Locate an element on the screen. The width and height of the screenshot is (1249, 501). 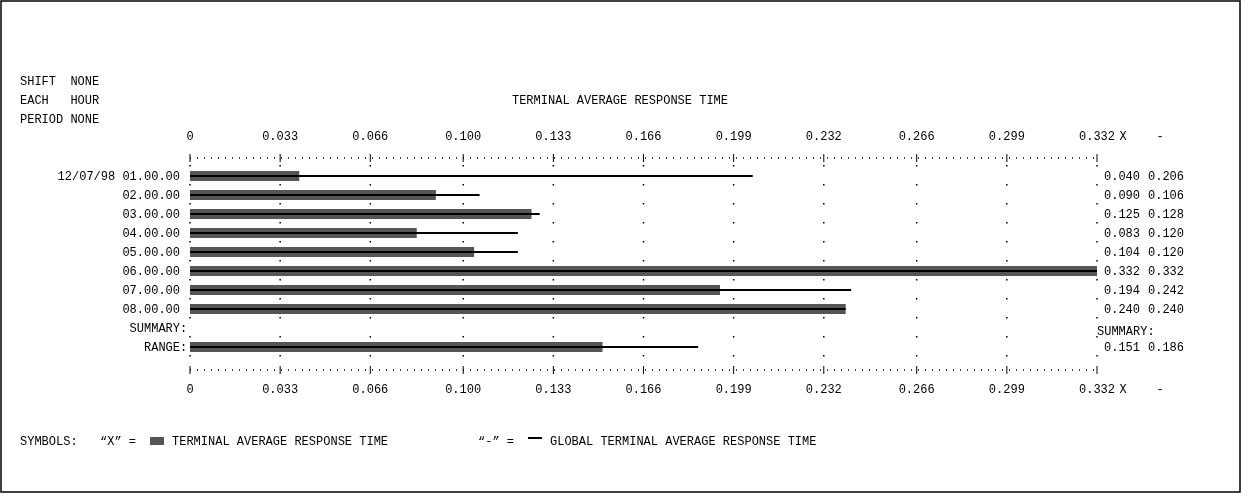
x-tick-label: 0.199 is located at coordinates (733, 137).